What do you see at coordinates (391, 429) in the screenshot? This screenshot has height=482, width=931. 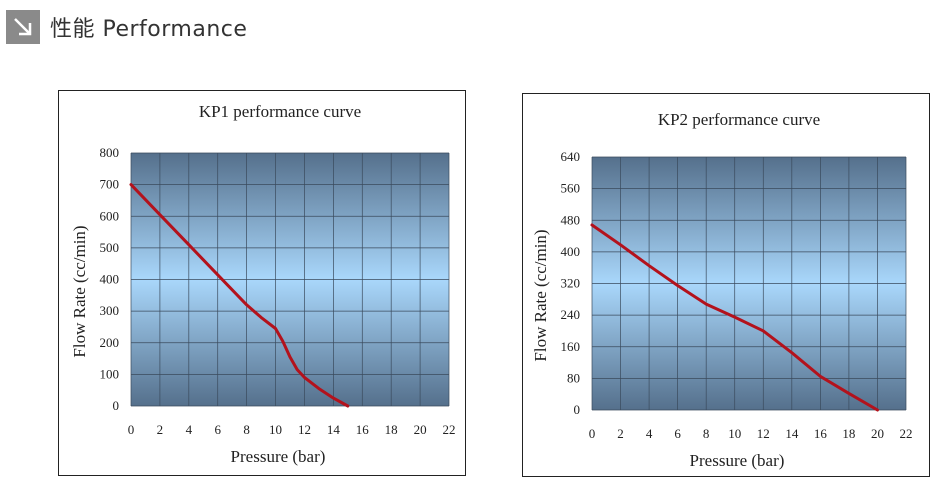 I see `kp1-x-tick-label: 18` at bounding box center [391, 429].